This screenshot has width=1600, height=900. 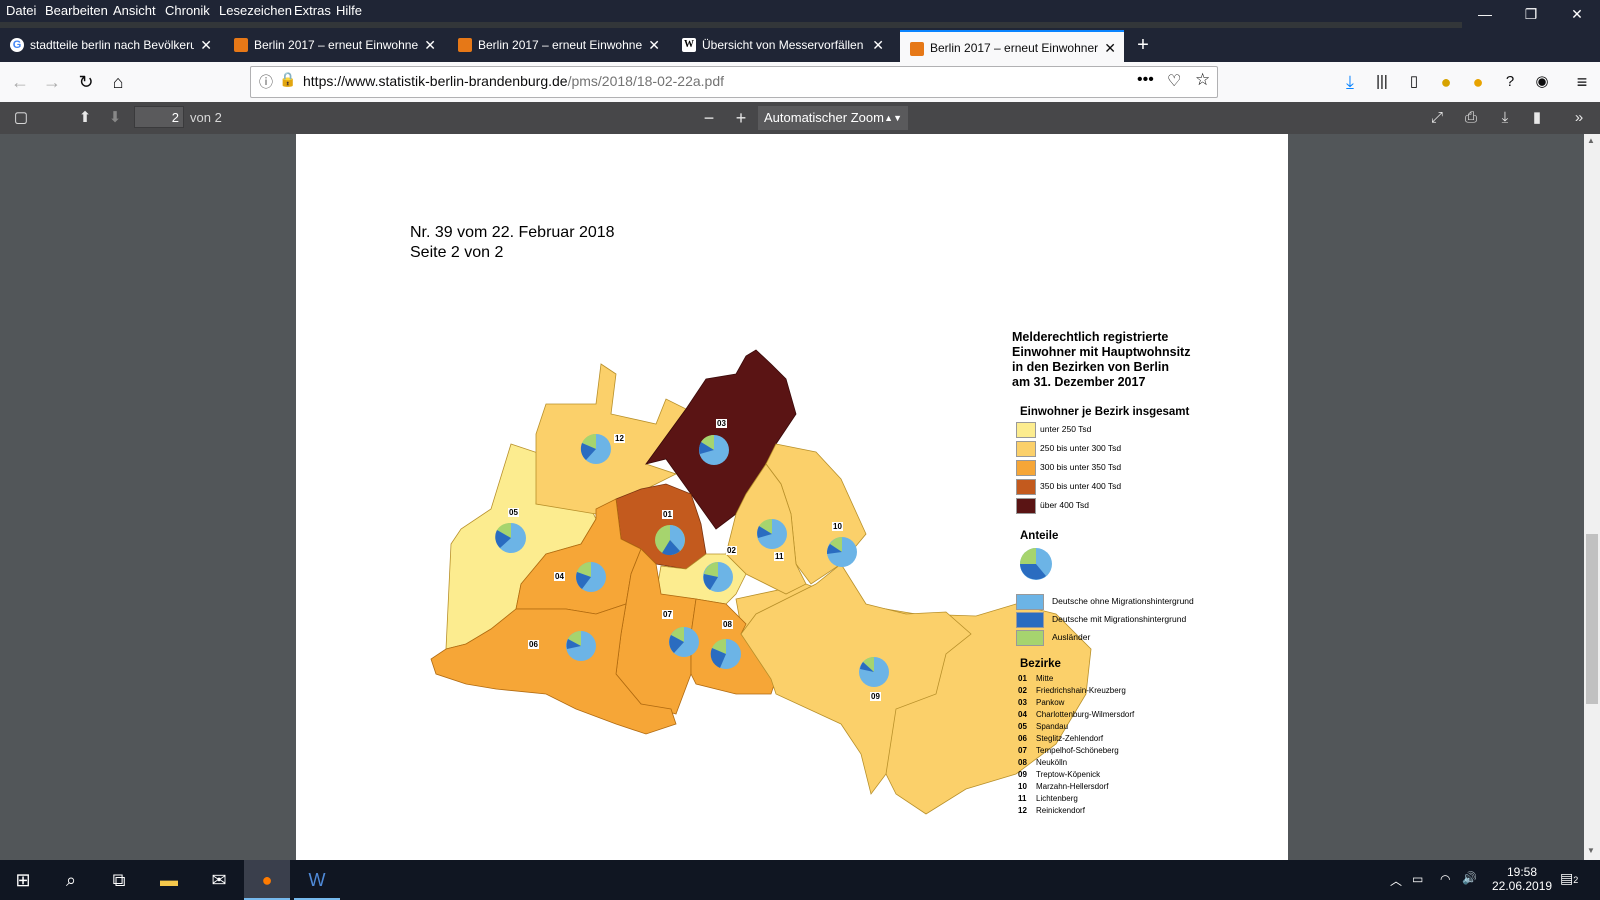 I want to click on tab-label: stadtteile berlin nach Bevölkeru, so click(x=112, y=45).